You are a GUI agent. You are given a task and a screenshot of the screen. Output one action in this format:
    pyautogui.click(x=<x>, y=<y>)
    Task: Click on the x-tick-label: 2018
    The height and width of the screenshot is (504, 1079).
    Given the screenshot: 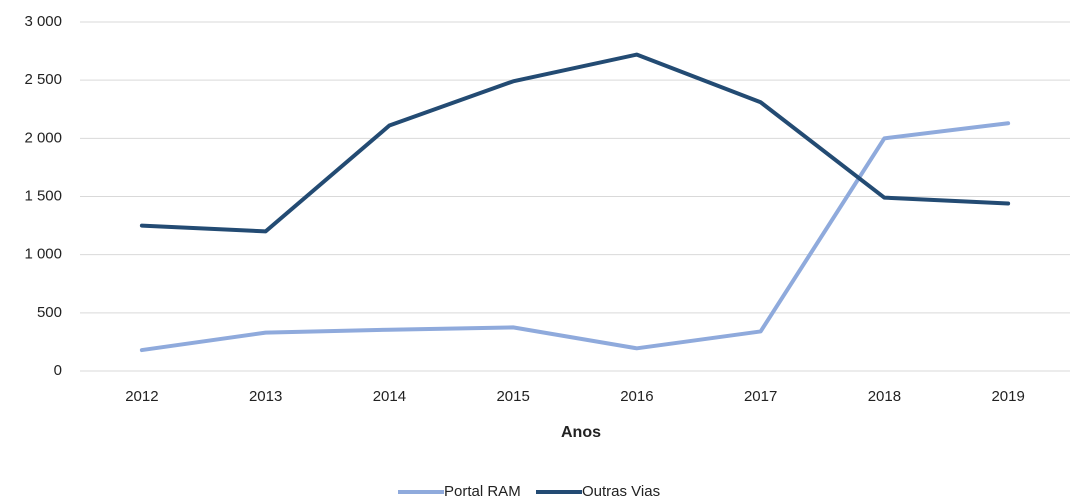 What is the action you would take?
    pyautogui.click(x=884, y=396)
    